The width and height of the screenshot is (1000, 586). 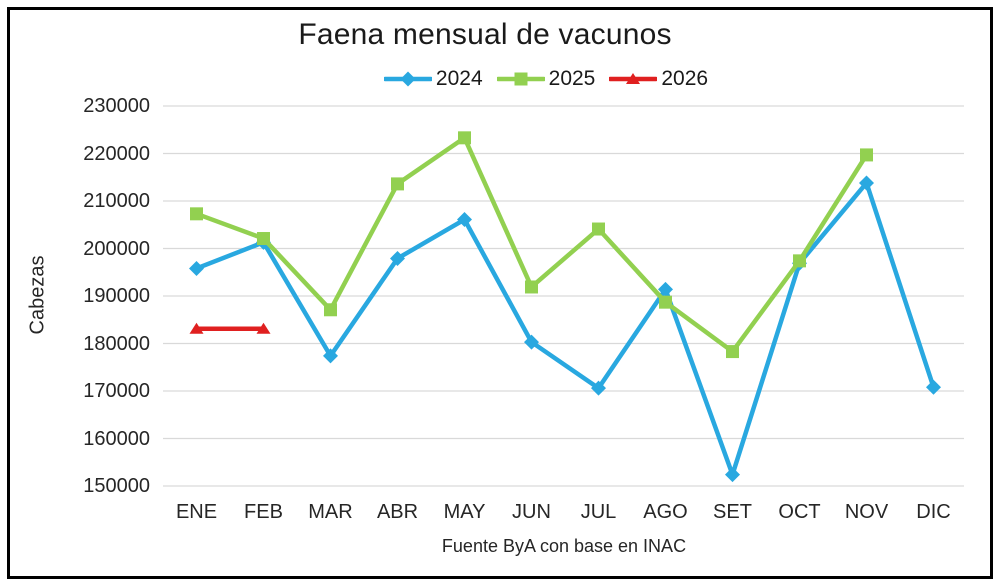 What do you see at coordinates (799, 512) in the screenshot?
I see `x-tick-label: OCT` at bounding box center [799, 512].